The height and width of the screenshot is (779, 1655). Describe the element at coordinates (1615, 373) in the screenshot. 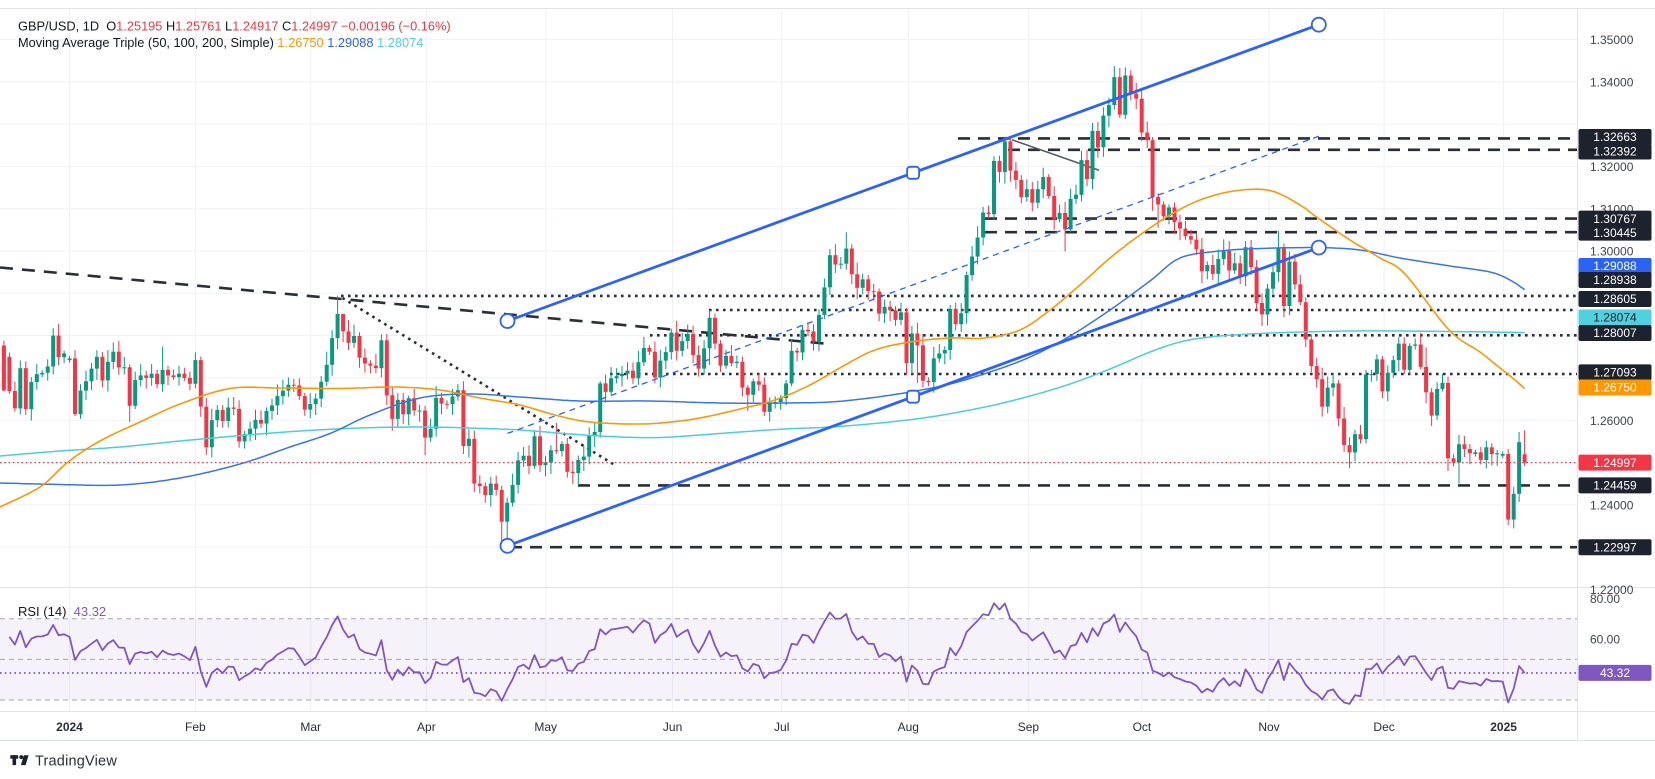

I see `svg-text: 1.27093` at that location.